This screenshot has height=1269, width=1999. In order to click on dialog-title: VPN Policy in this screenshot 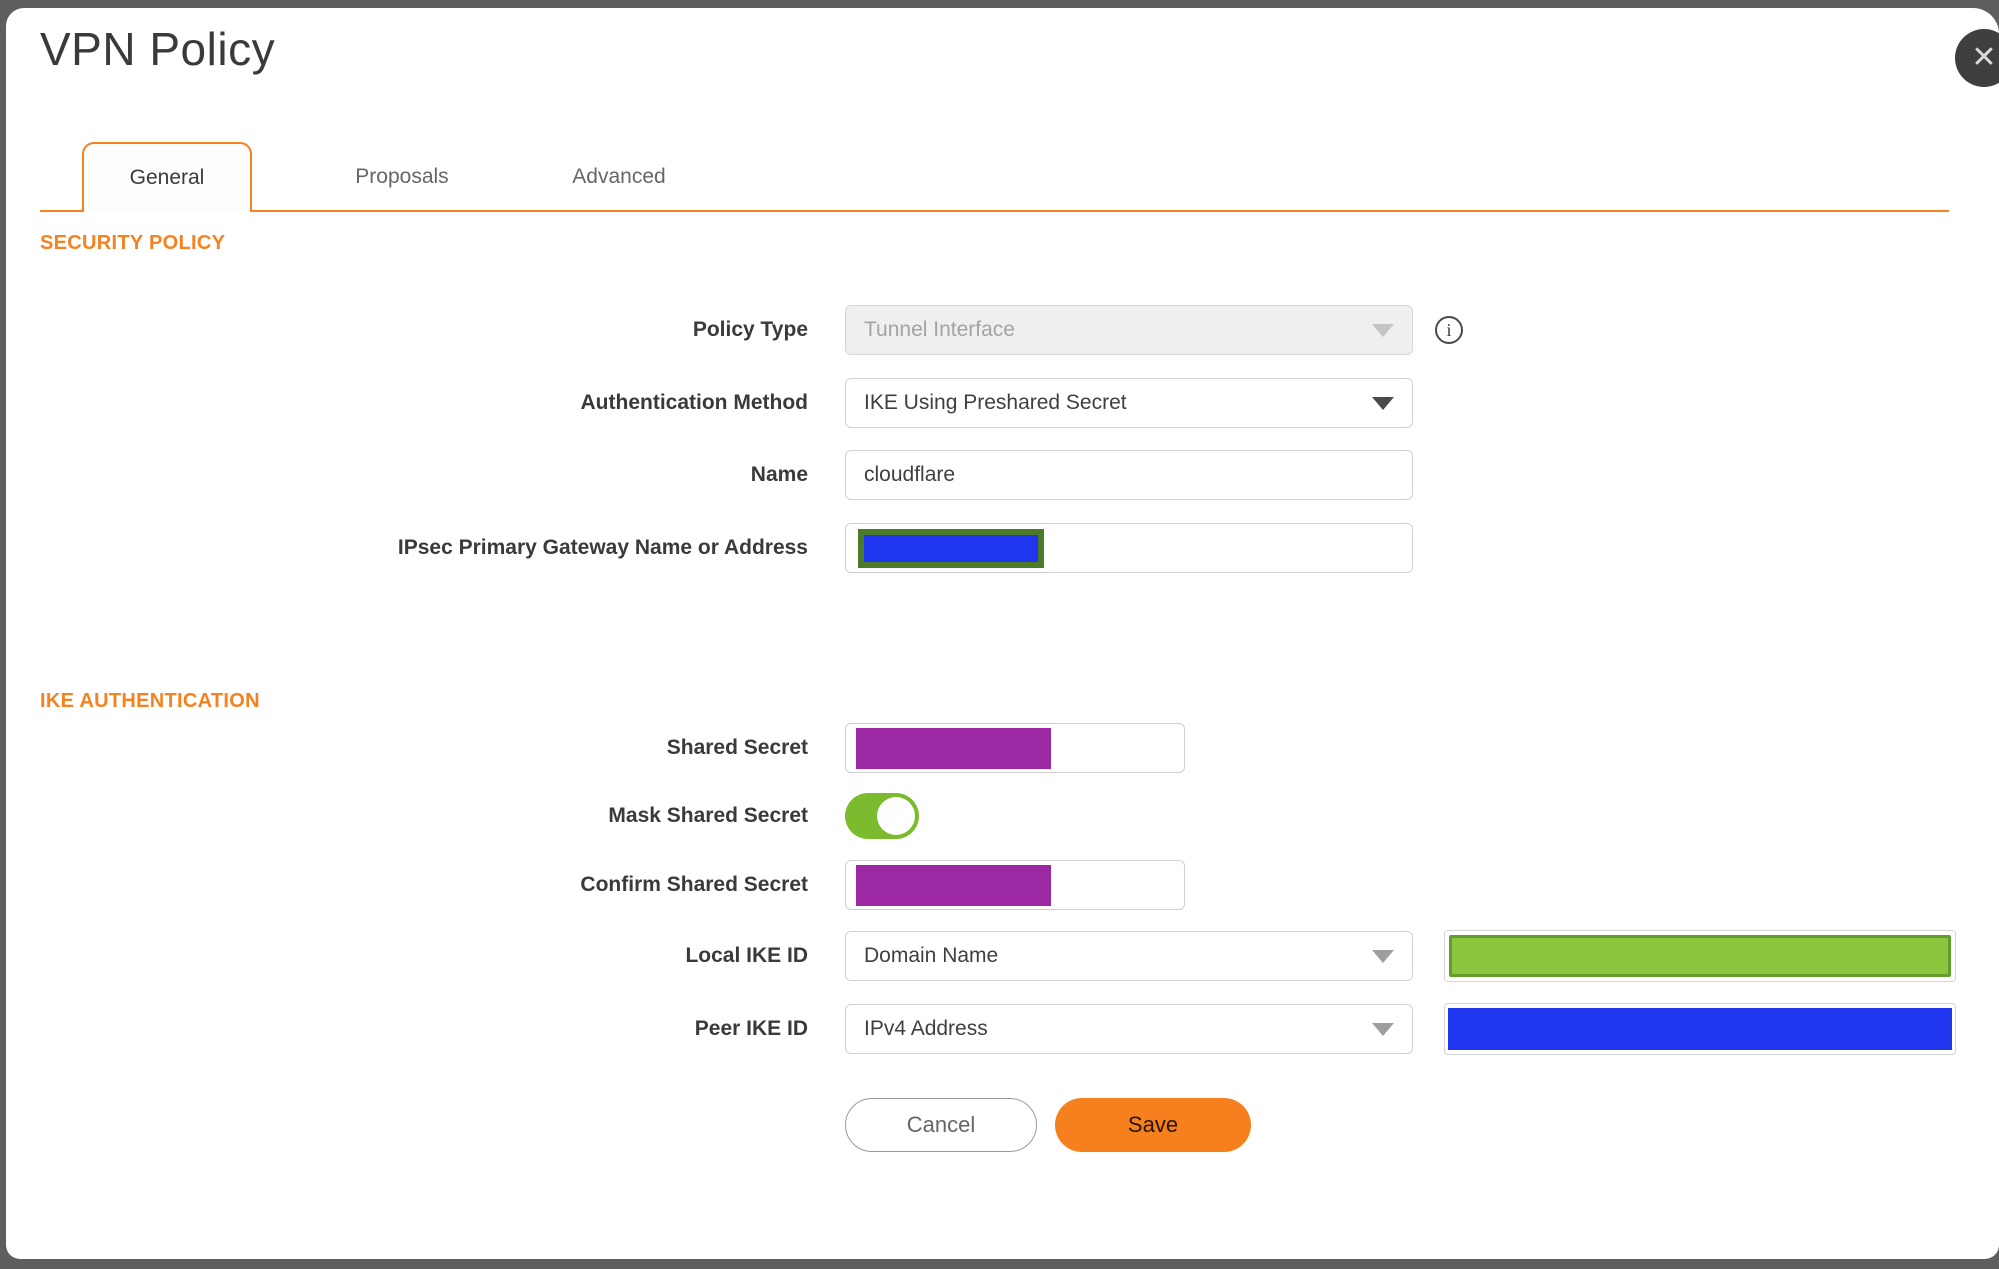, I will do `click(158, 49)`.